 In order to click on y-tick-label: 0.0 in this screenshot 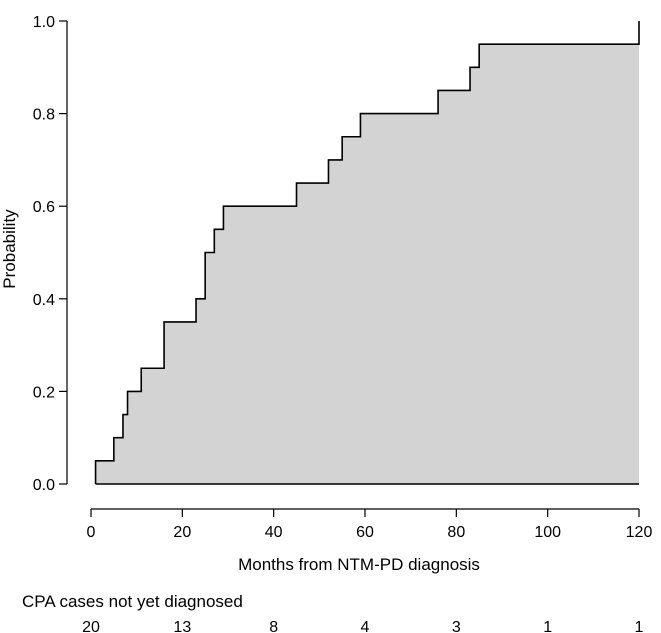, I will do `click(44, 485)`.